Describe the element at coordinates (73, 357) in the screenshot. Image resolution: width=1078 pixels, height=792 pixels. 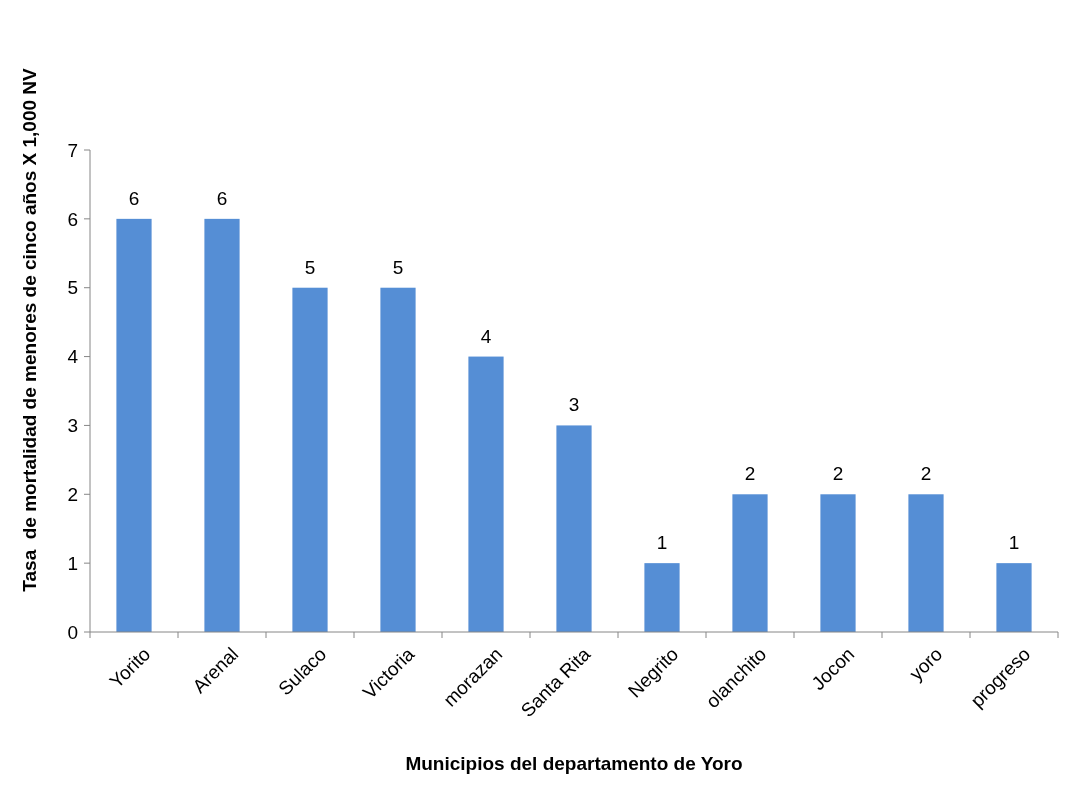
I see `y-tick-label: 4` at that location.